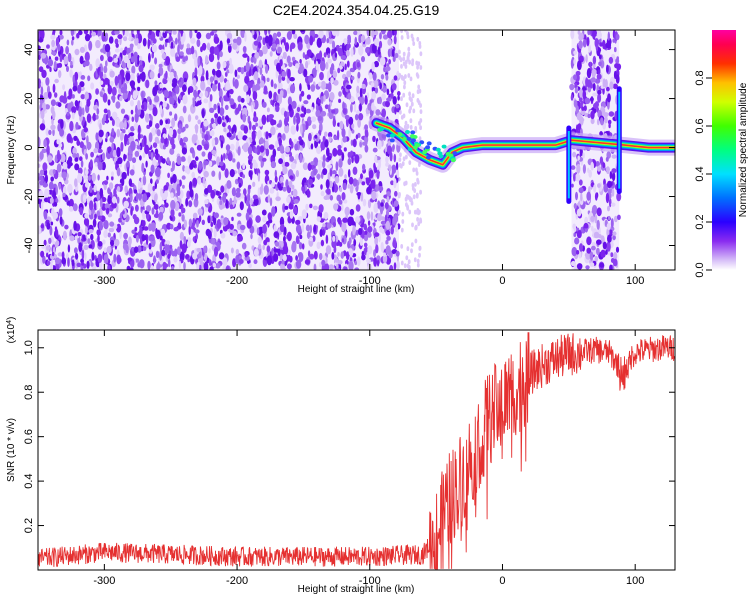 The height and width of the screenshot is (600, 750). Describe the element at coordinates (12, 330) in the screenshot. I see `snr-y-multiplier: (x104)` at that location.